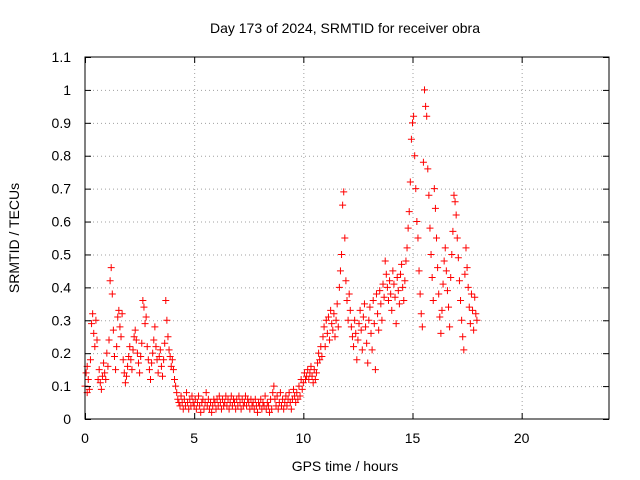  What do you see at coordinates (62, 287) in the screenshot?
I see `y-tick-label: 0.4` at bounding box center [62, 287].